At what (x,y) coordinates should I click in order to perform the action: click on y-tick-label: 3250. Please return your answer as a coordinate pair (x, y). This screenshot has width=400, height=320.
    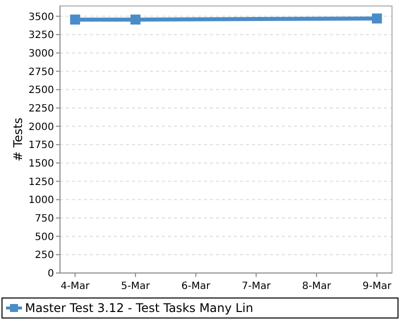
    Looking at the image, I should click on (41, 36).